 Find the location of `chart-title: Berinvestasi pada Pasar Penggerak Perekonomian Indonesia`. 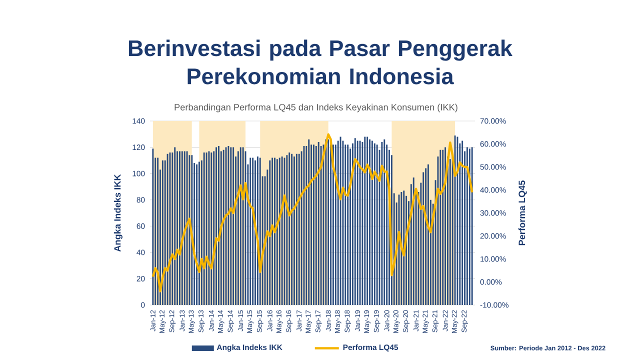

chart-title: Berinvestasi pada Pasar Penggerak Perekonomian Indonesia is located at coordinates (320, 62).